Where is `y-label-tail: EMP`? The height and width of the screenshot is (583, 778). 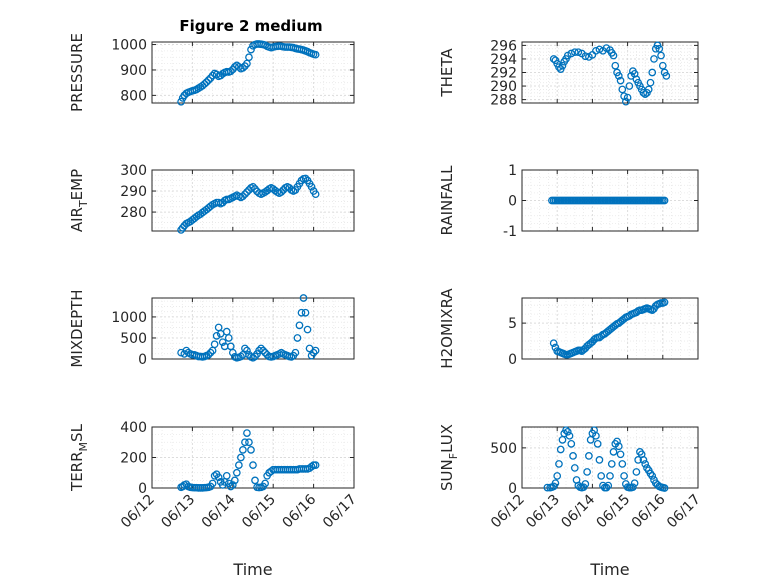
y-label-tail: EMP is located at coordinates (77, 184).